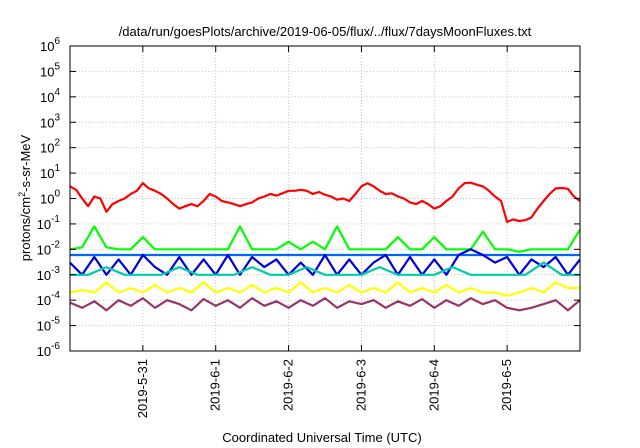 This screenshot has width=640, height=448. I want to click on y-tick-label-exponent: 0, so click(57, 194).